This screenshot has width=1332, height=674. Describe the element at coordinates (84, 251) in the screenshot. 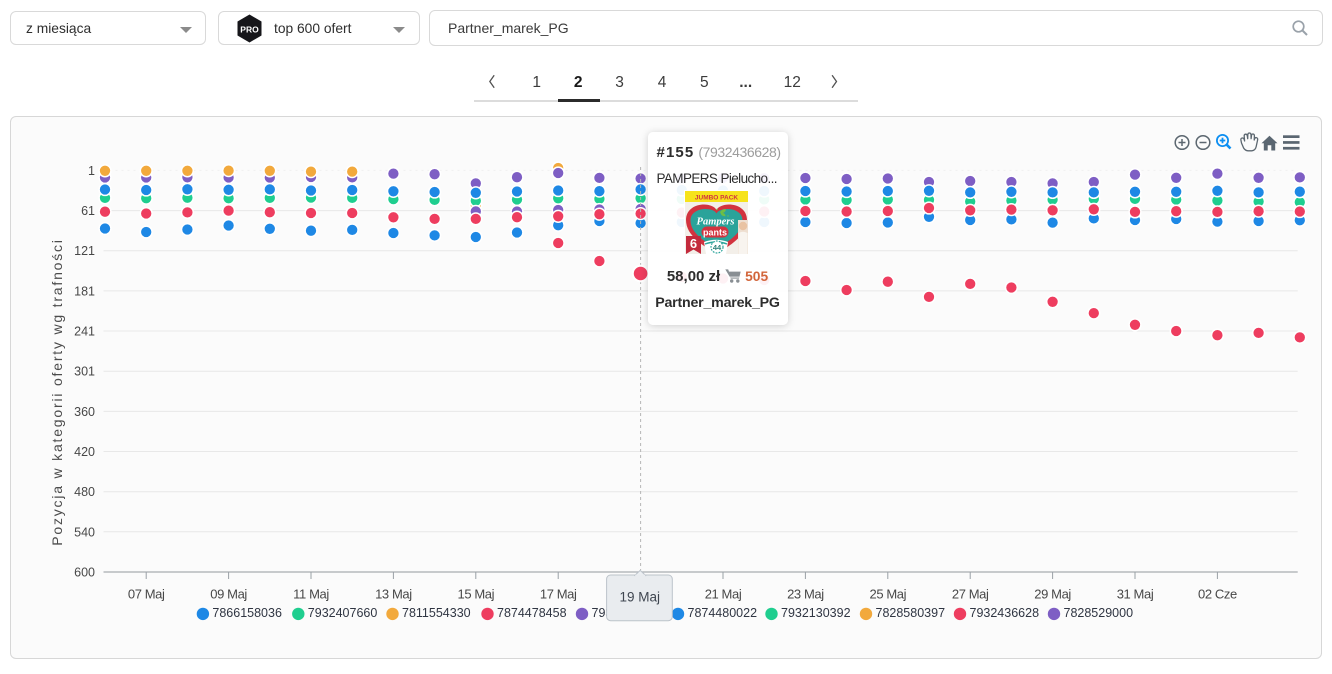

I see `svg-text: 121` at that location.